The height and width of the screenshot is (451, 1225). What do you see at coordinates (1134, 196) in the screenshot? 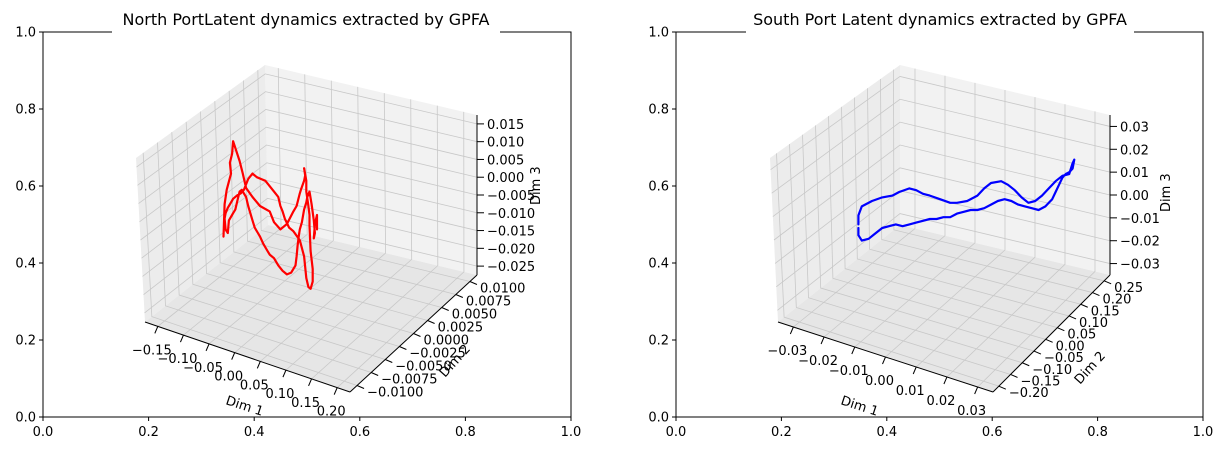
I see `z-tick-label: 0.00` at bounding box center [1134, 196].